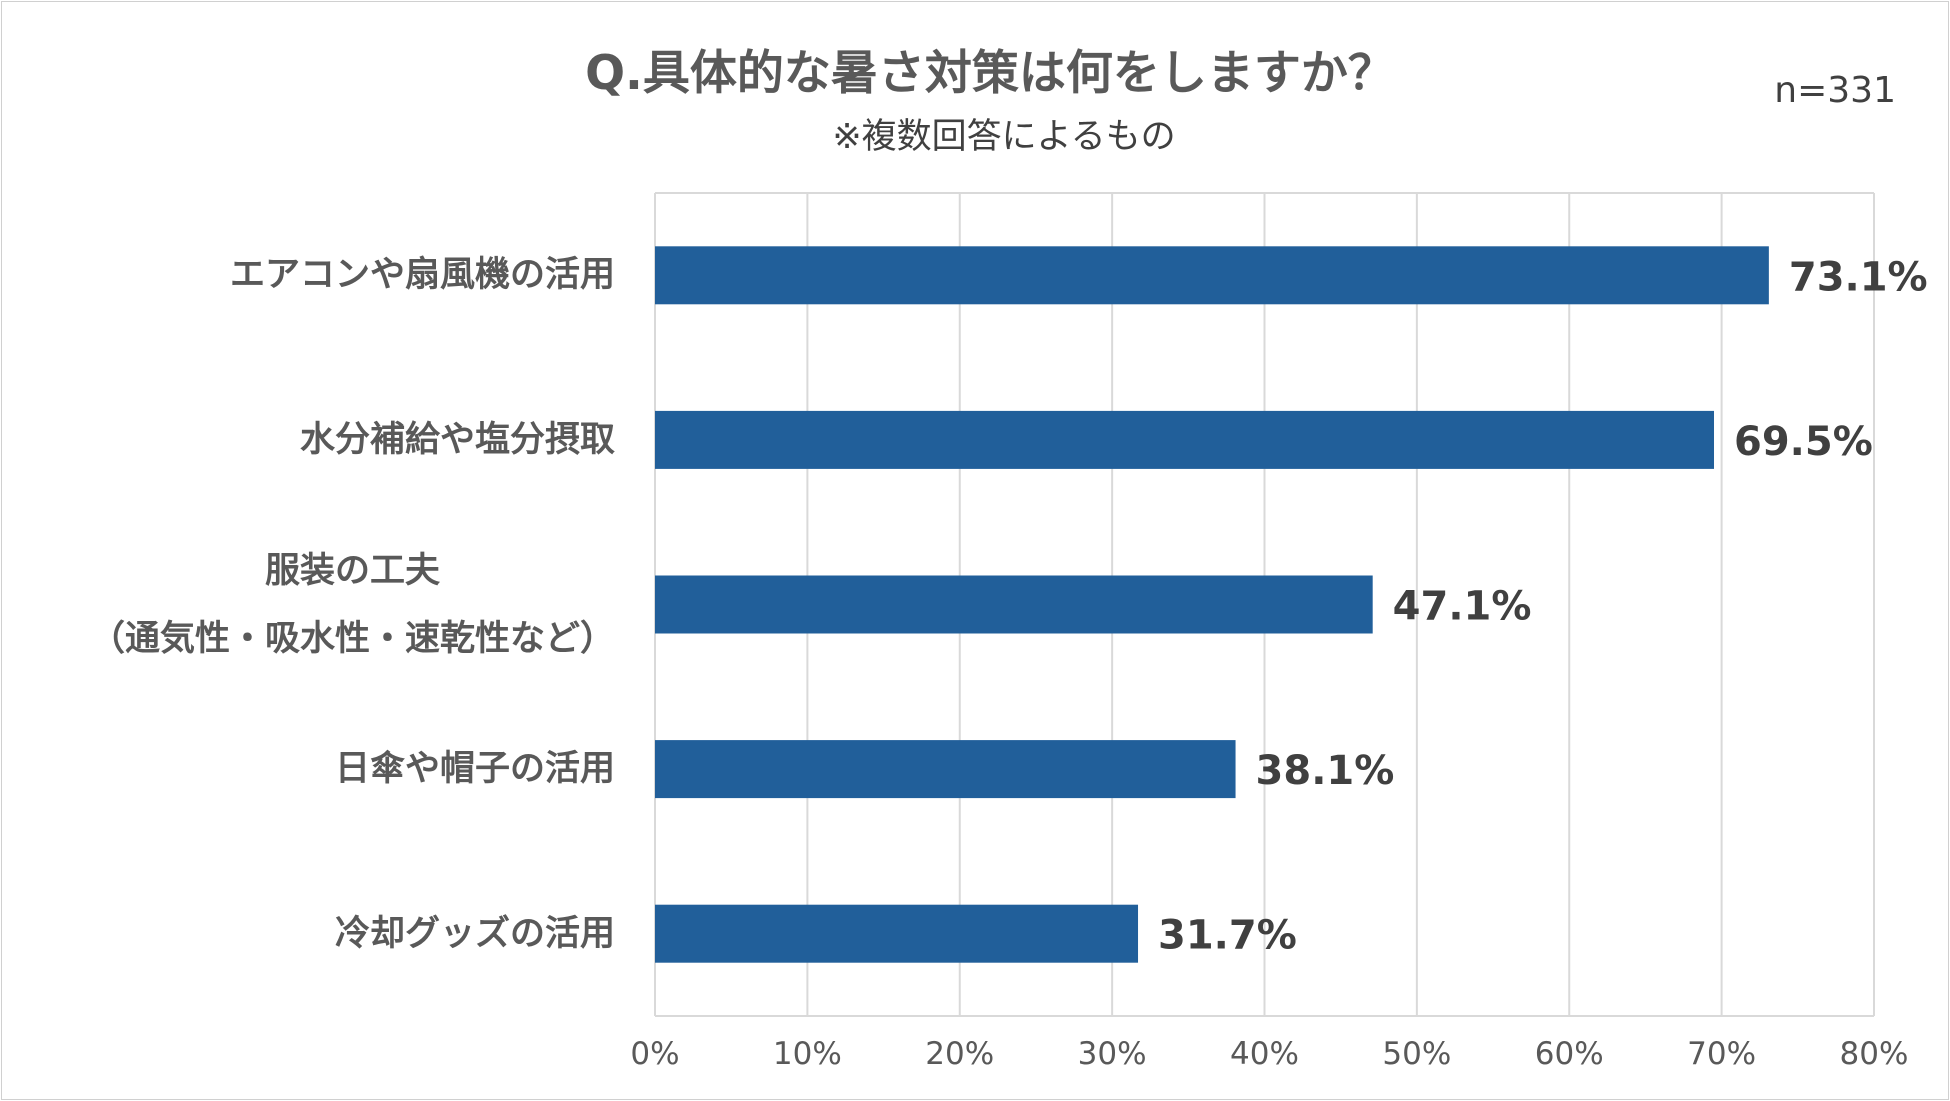  What do you see at coordinates (1264, 1054) in the screenshot?
I see `x-tick-label: 40%` at bounding box center [1264, 1054].